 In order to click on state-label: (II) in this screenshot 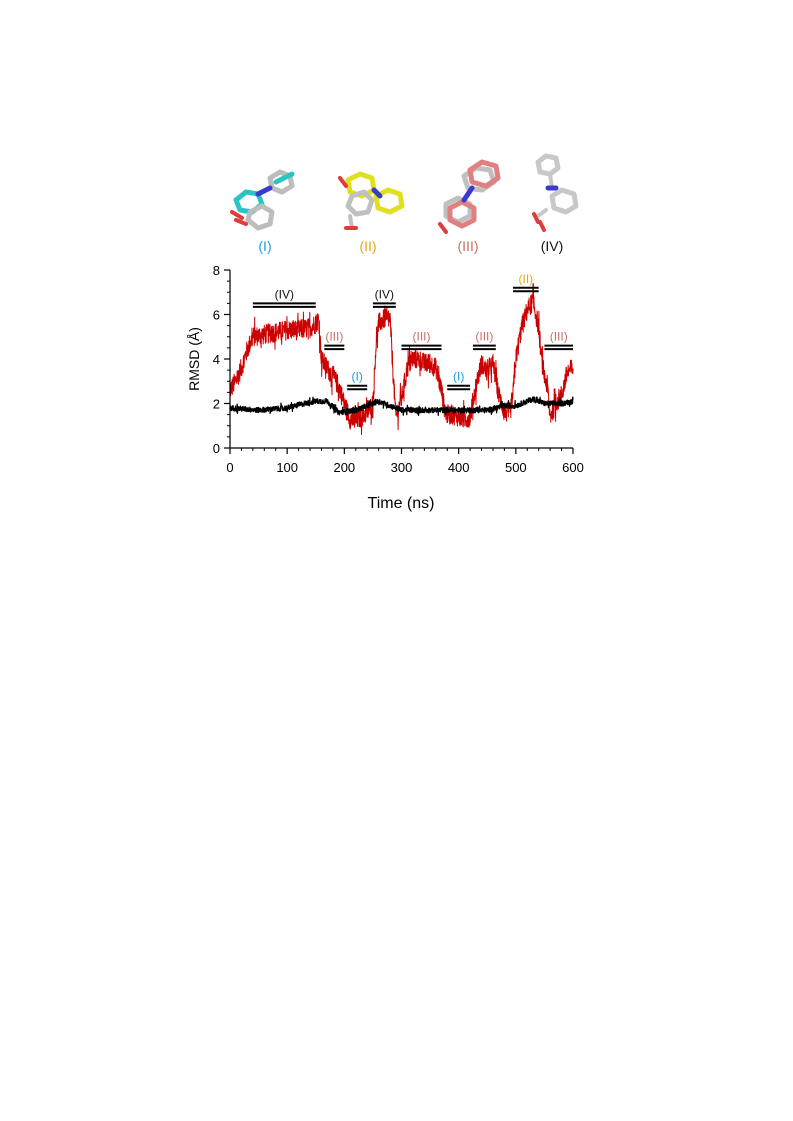, I will do `click(526, 279)`.